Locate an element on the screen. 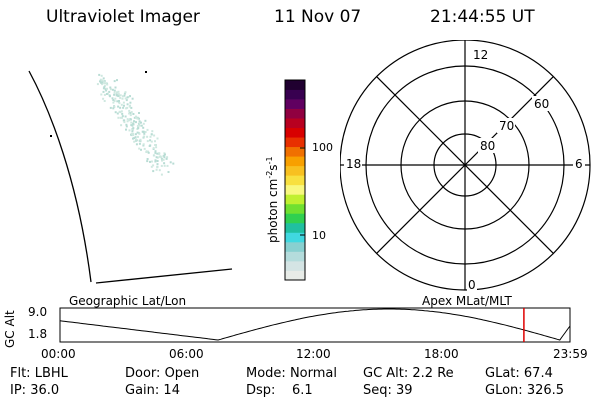 The height and width of the screenshot is (400, 600). info-mode: Mode: Normal is located at coordinates (291, 373).